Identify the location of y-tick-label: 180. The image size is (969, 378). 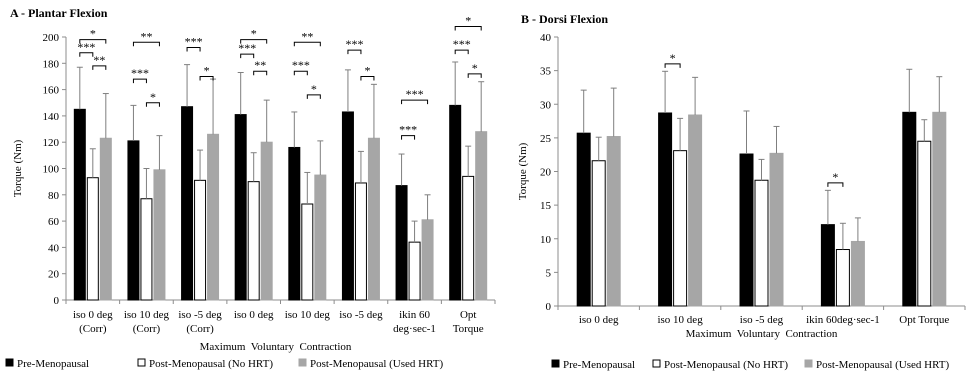
(51, 64).